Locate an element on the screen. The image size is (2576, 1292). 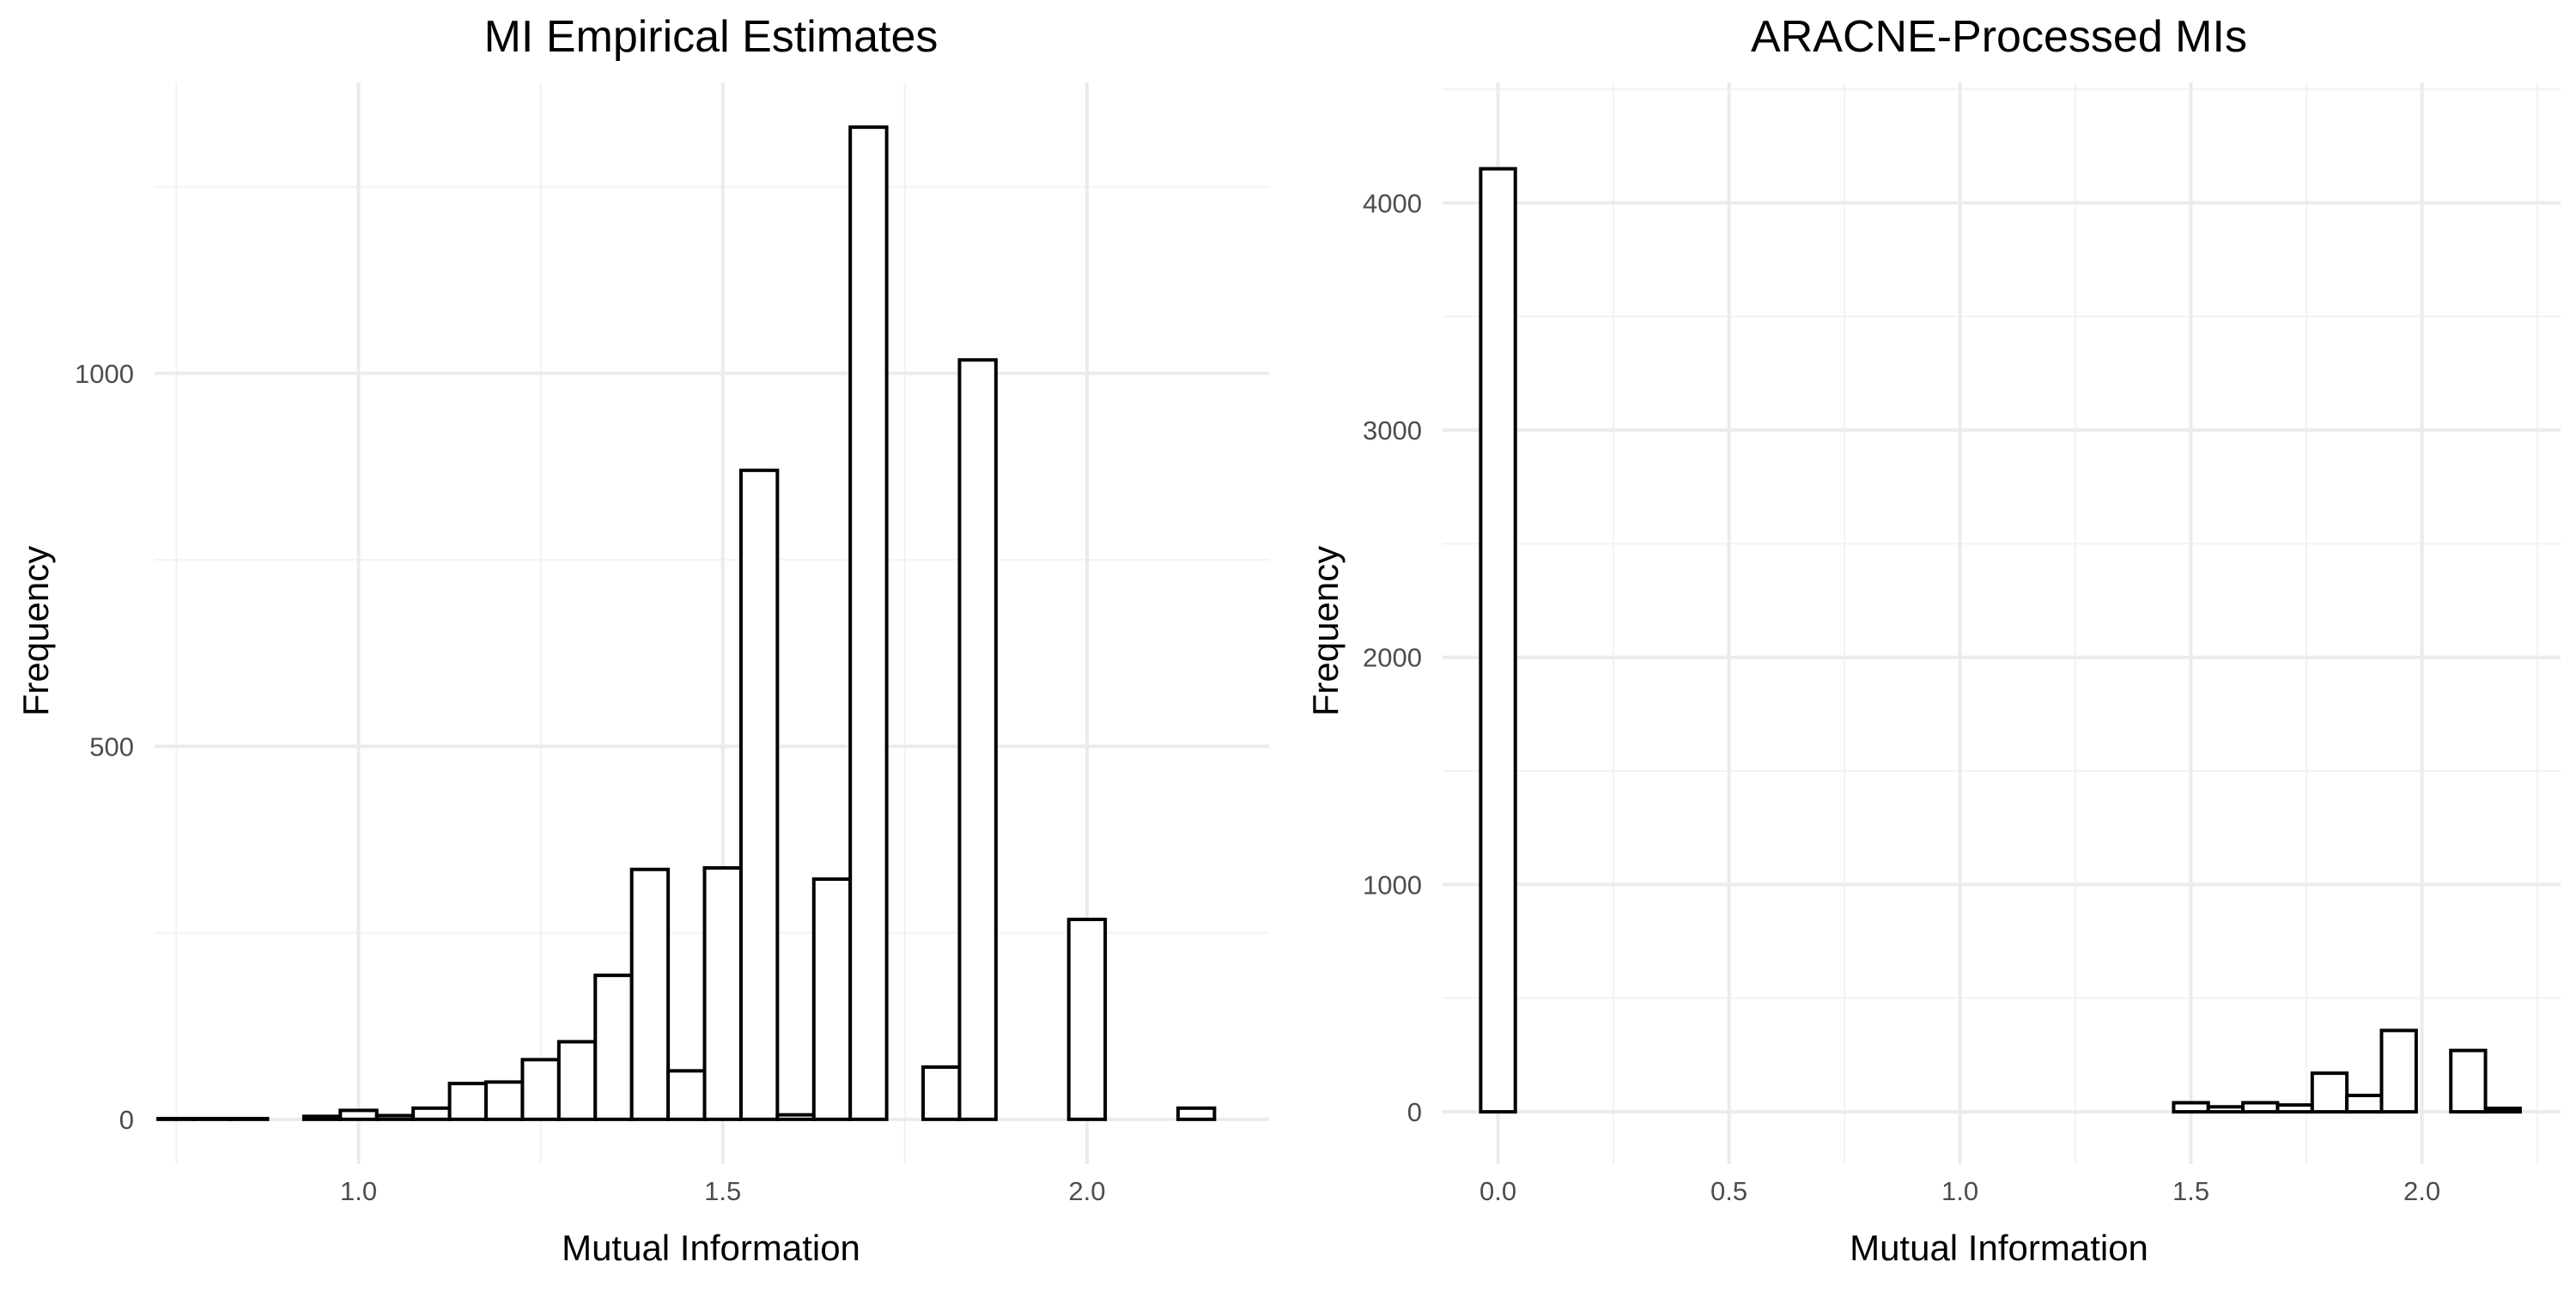
x-tick-label: 0.5 is located at coordinates (1729, 1191).